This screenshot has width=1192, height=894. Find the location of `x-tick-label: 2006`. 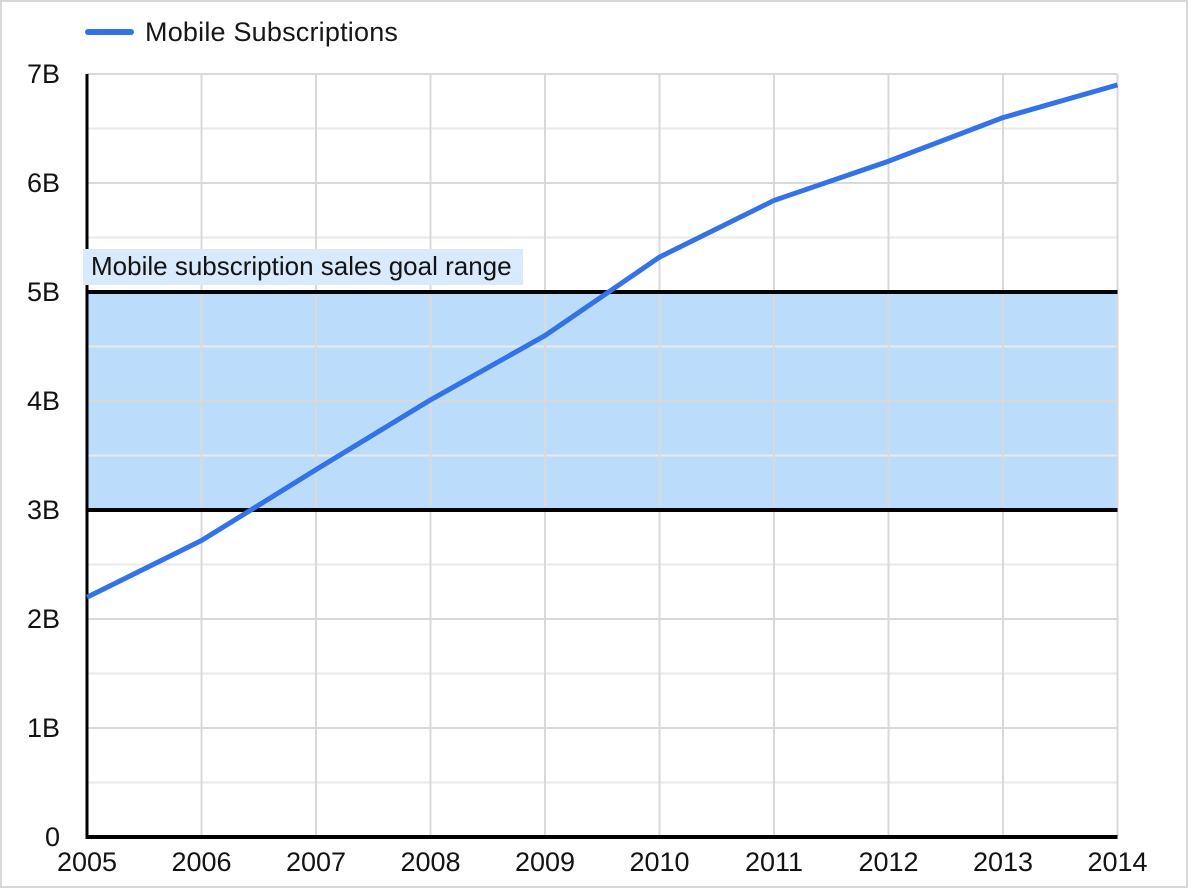

x-tick-label: 2006 is located at coordinates (201, 862).